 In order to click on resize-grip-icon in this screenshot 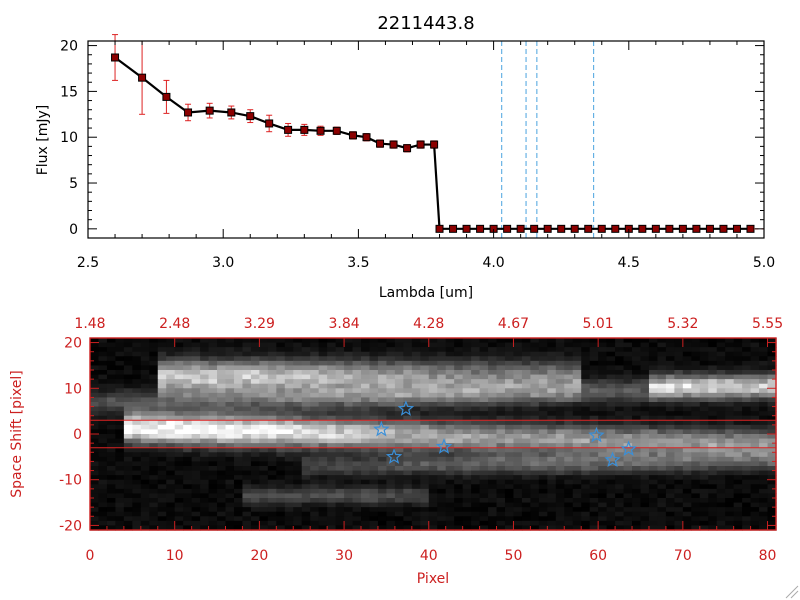, I will do `click(792, 592)`.